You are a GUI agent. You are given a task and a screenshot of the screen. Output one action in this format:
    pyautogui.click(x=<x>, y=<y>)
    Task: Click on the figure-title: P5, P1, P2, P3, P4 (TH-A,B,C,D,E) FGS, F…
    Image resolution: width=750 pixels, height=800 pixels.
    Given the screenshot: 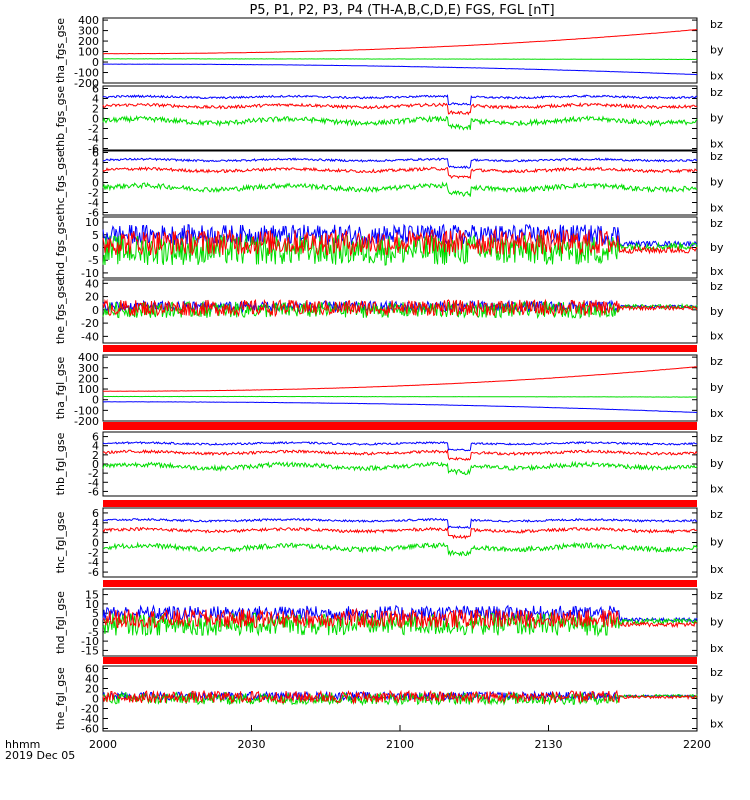 What is the action you would take?
    pyautogui.click(x=401, y=10)
    